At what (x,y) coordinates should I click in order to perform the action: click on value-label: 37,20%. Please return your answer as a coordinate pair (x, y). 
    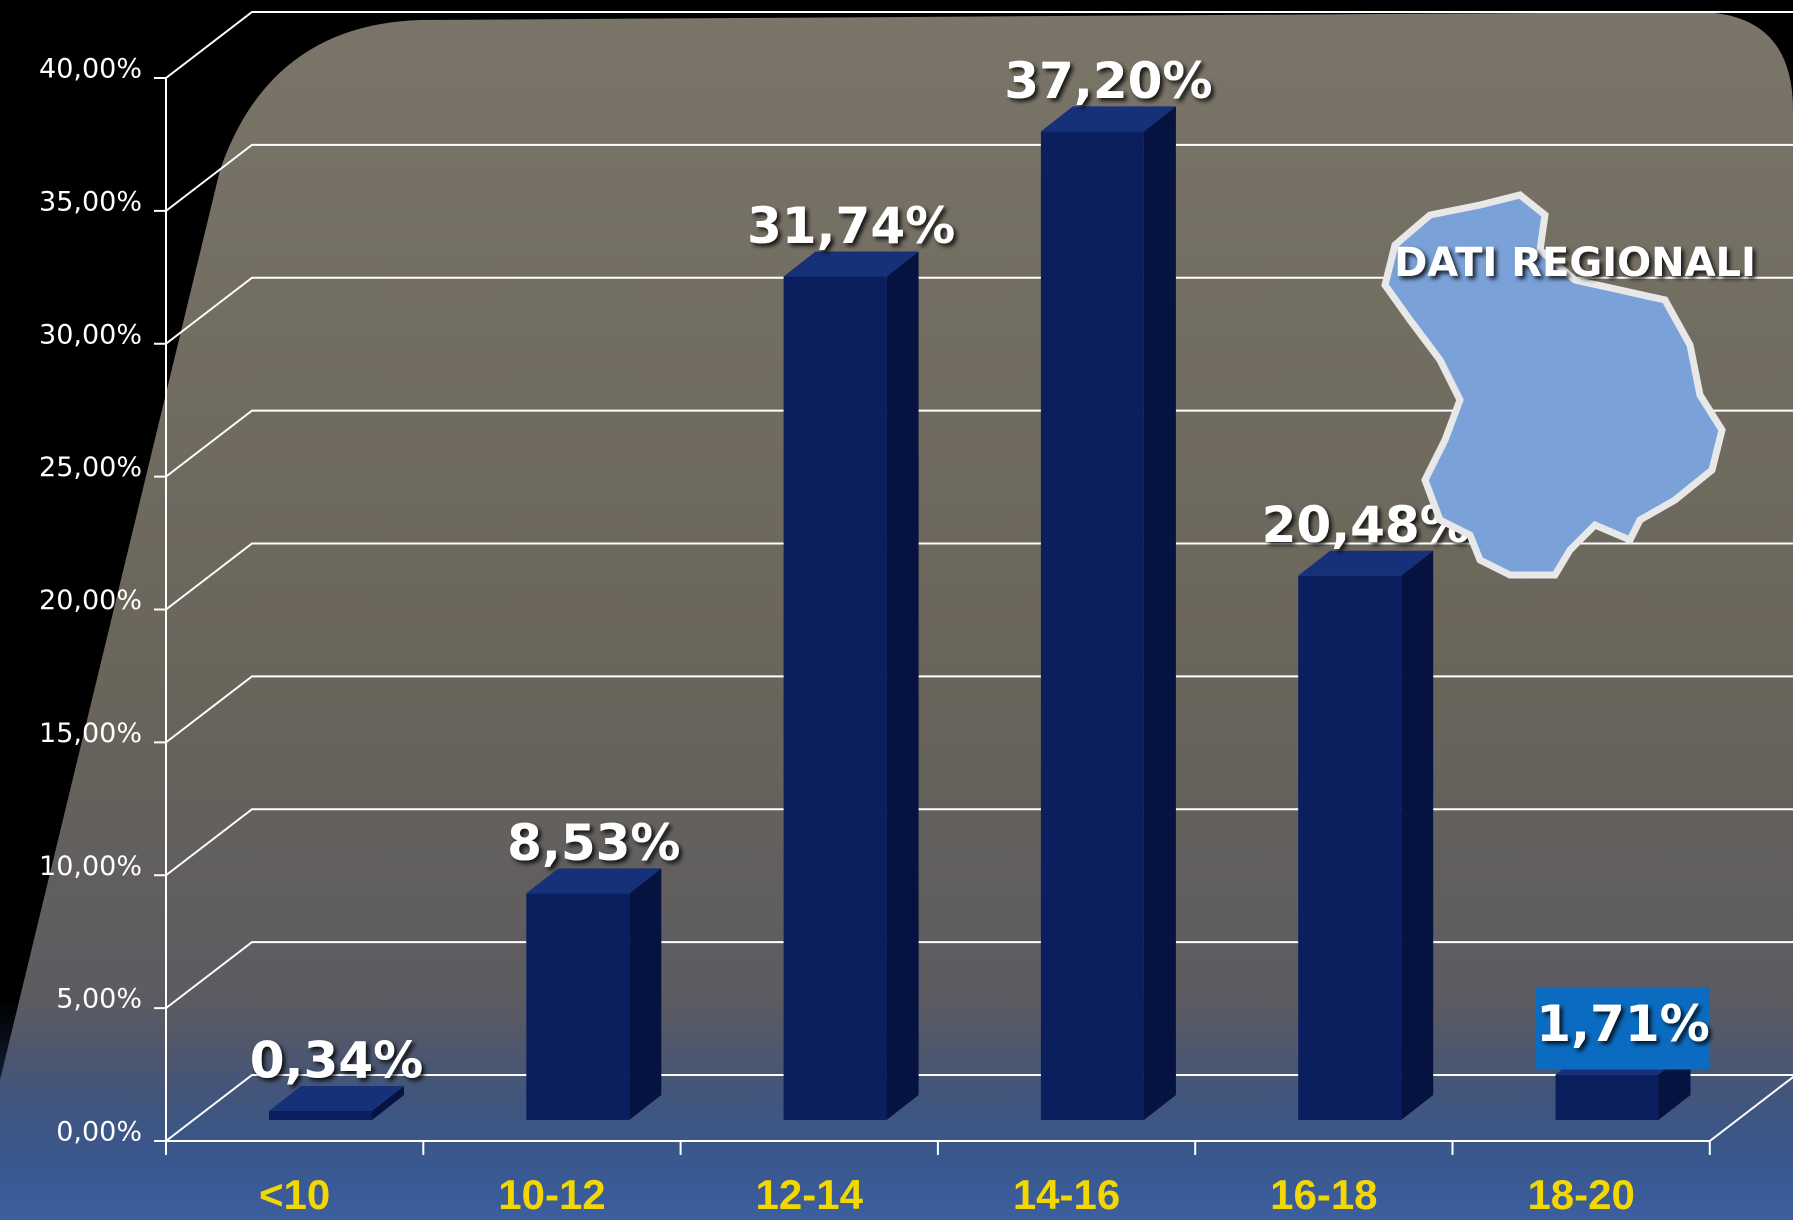
    Looking at the image, I should click on (1108, 81).